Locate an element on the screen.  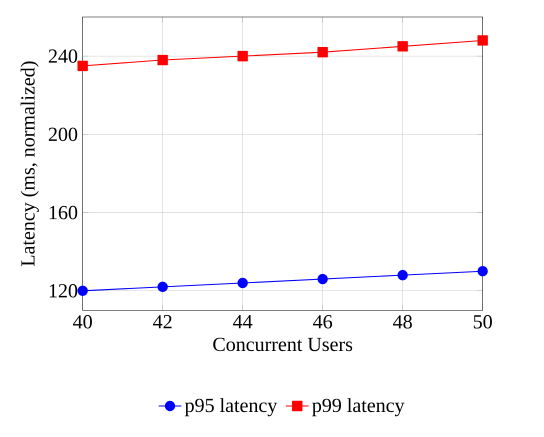
y-tick-label: 120 is located at coordinates (64, 291).